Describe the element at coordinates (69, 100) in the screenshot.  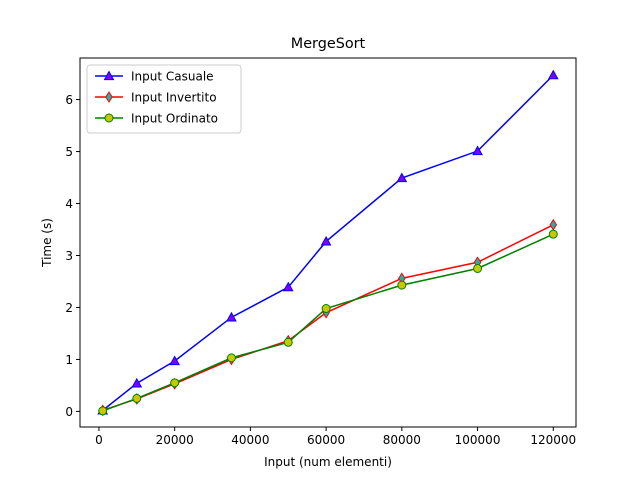
I see `y-tick-label: 6` at that location.